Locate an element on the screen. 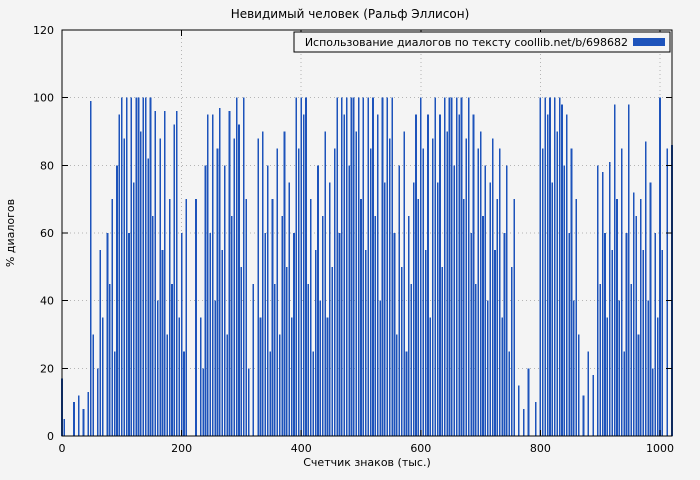  y-tick-label: 40 is located at coordinates (47, 301).